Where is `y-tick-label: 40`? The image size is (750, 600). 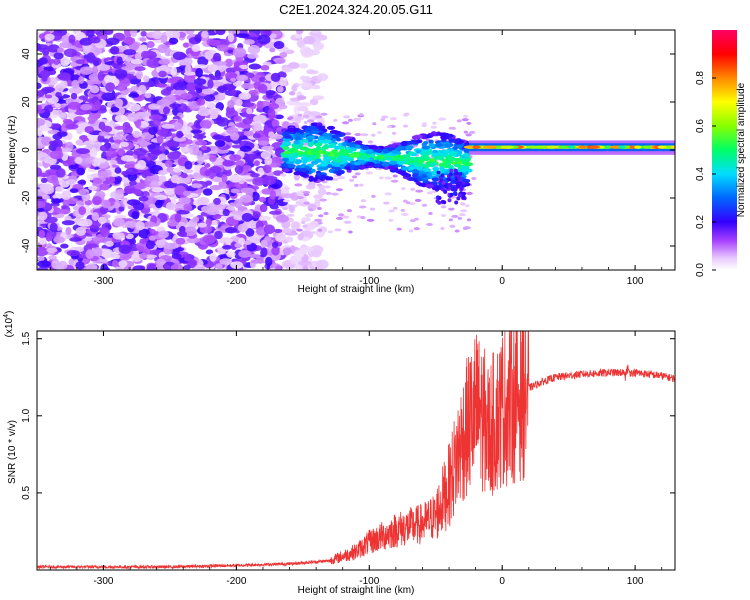
y-tick-label: 40 is located at coordinates (26, 54).